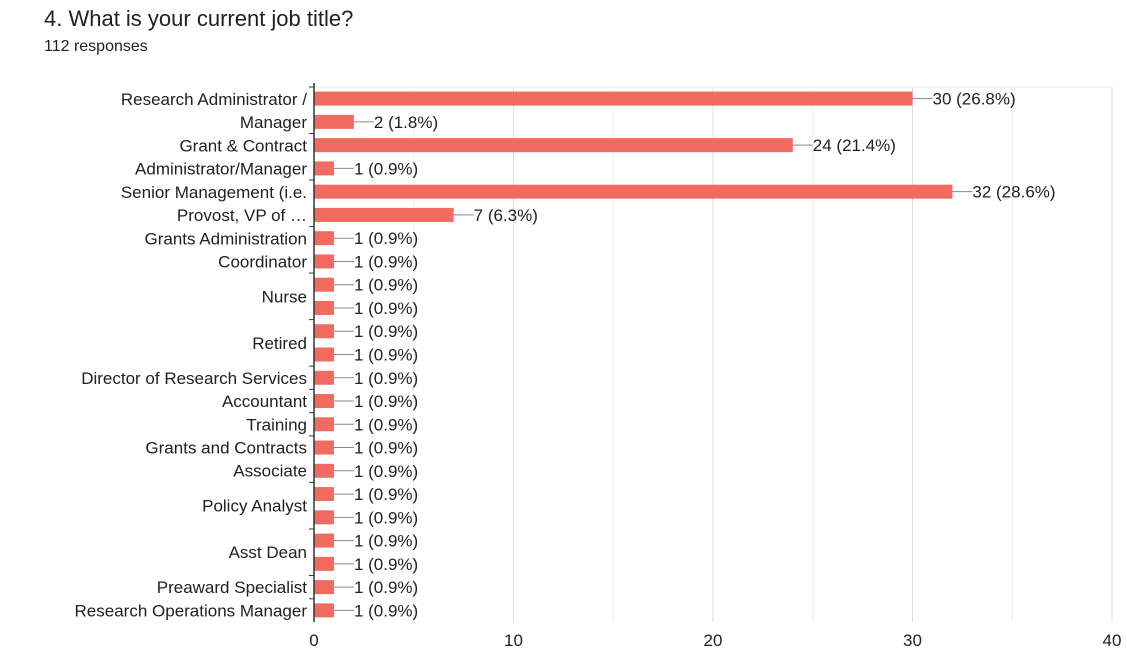  I want to click on category-label: Retired, so click(279, 343).